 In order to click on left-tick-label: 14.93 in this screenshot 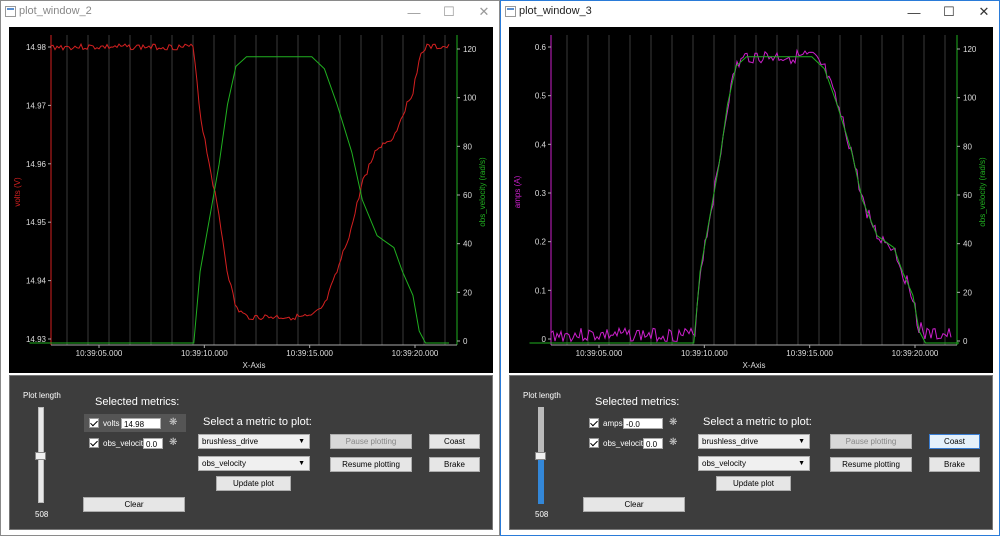, I will do `click(36, 339)`.